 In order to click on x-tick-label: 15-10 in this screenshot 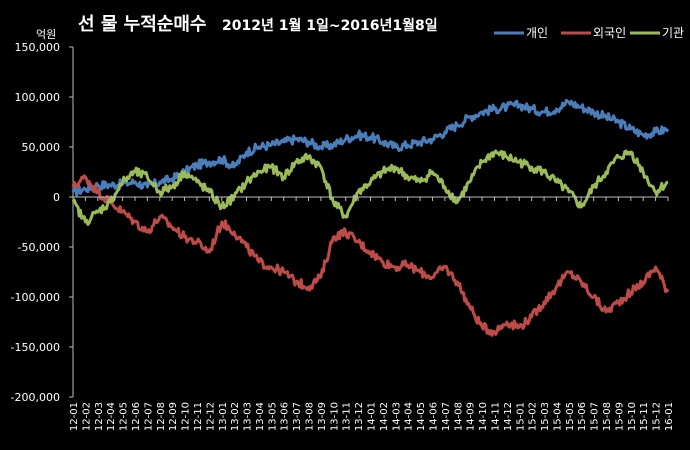, I will do `click(632, 416)`.